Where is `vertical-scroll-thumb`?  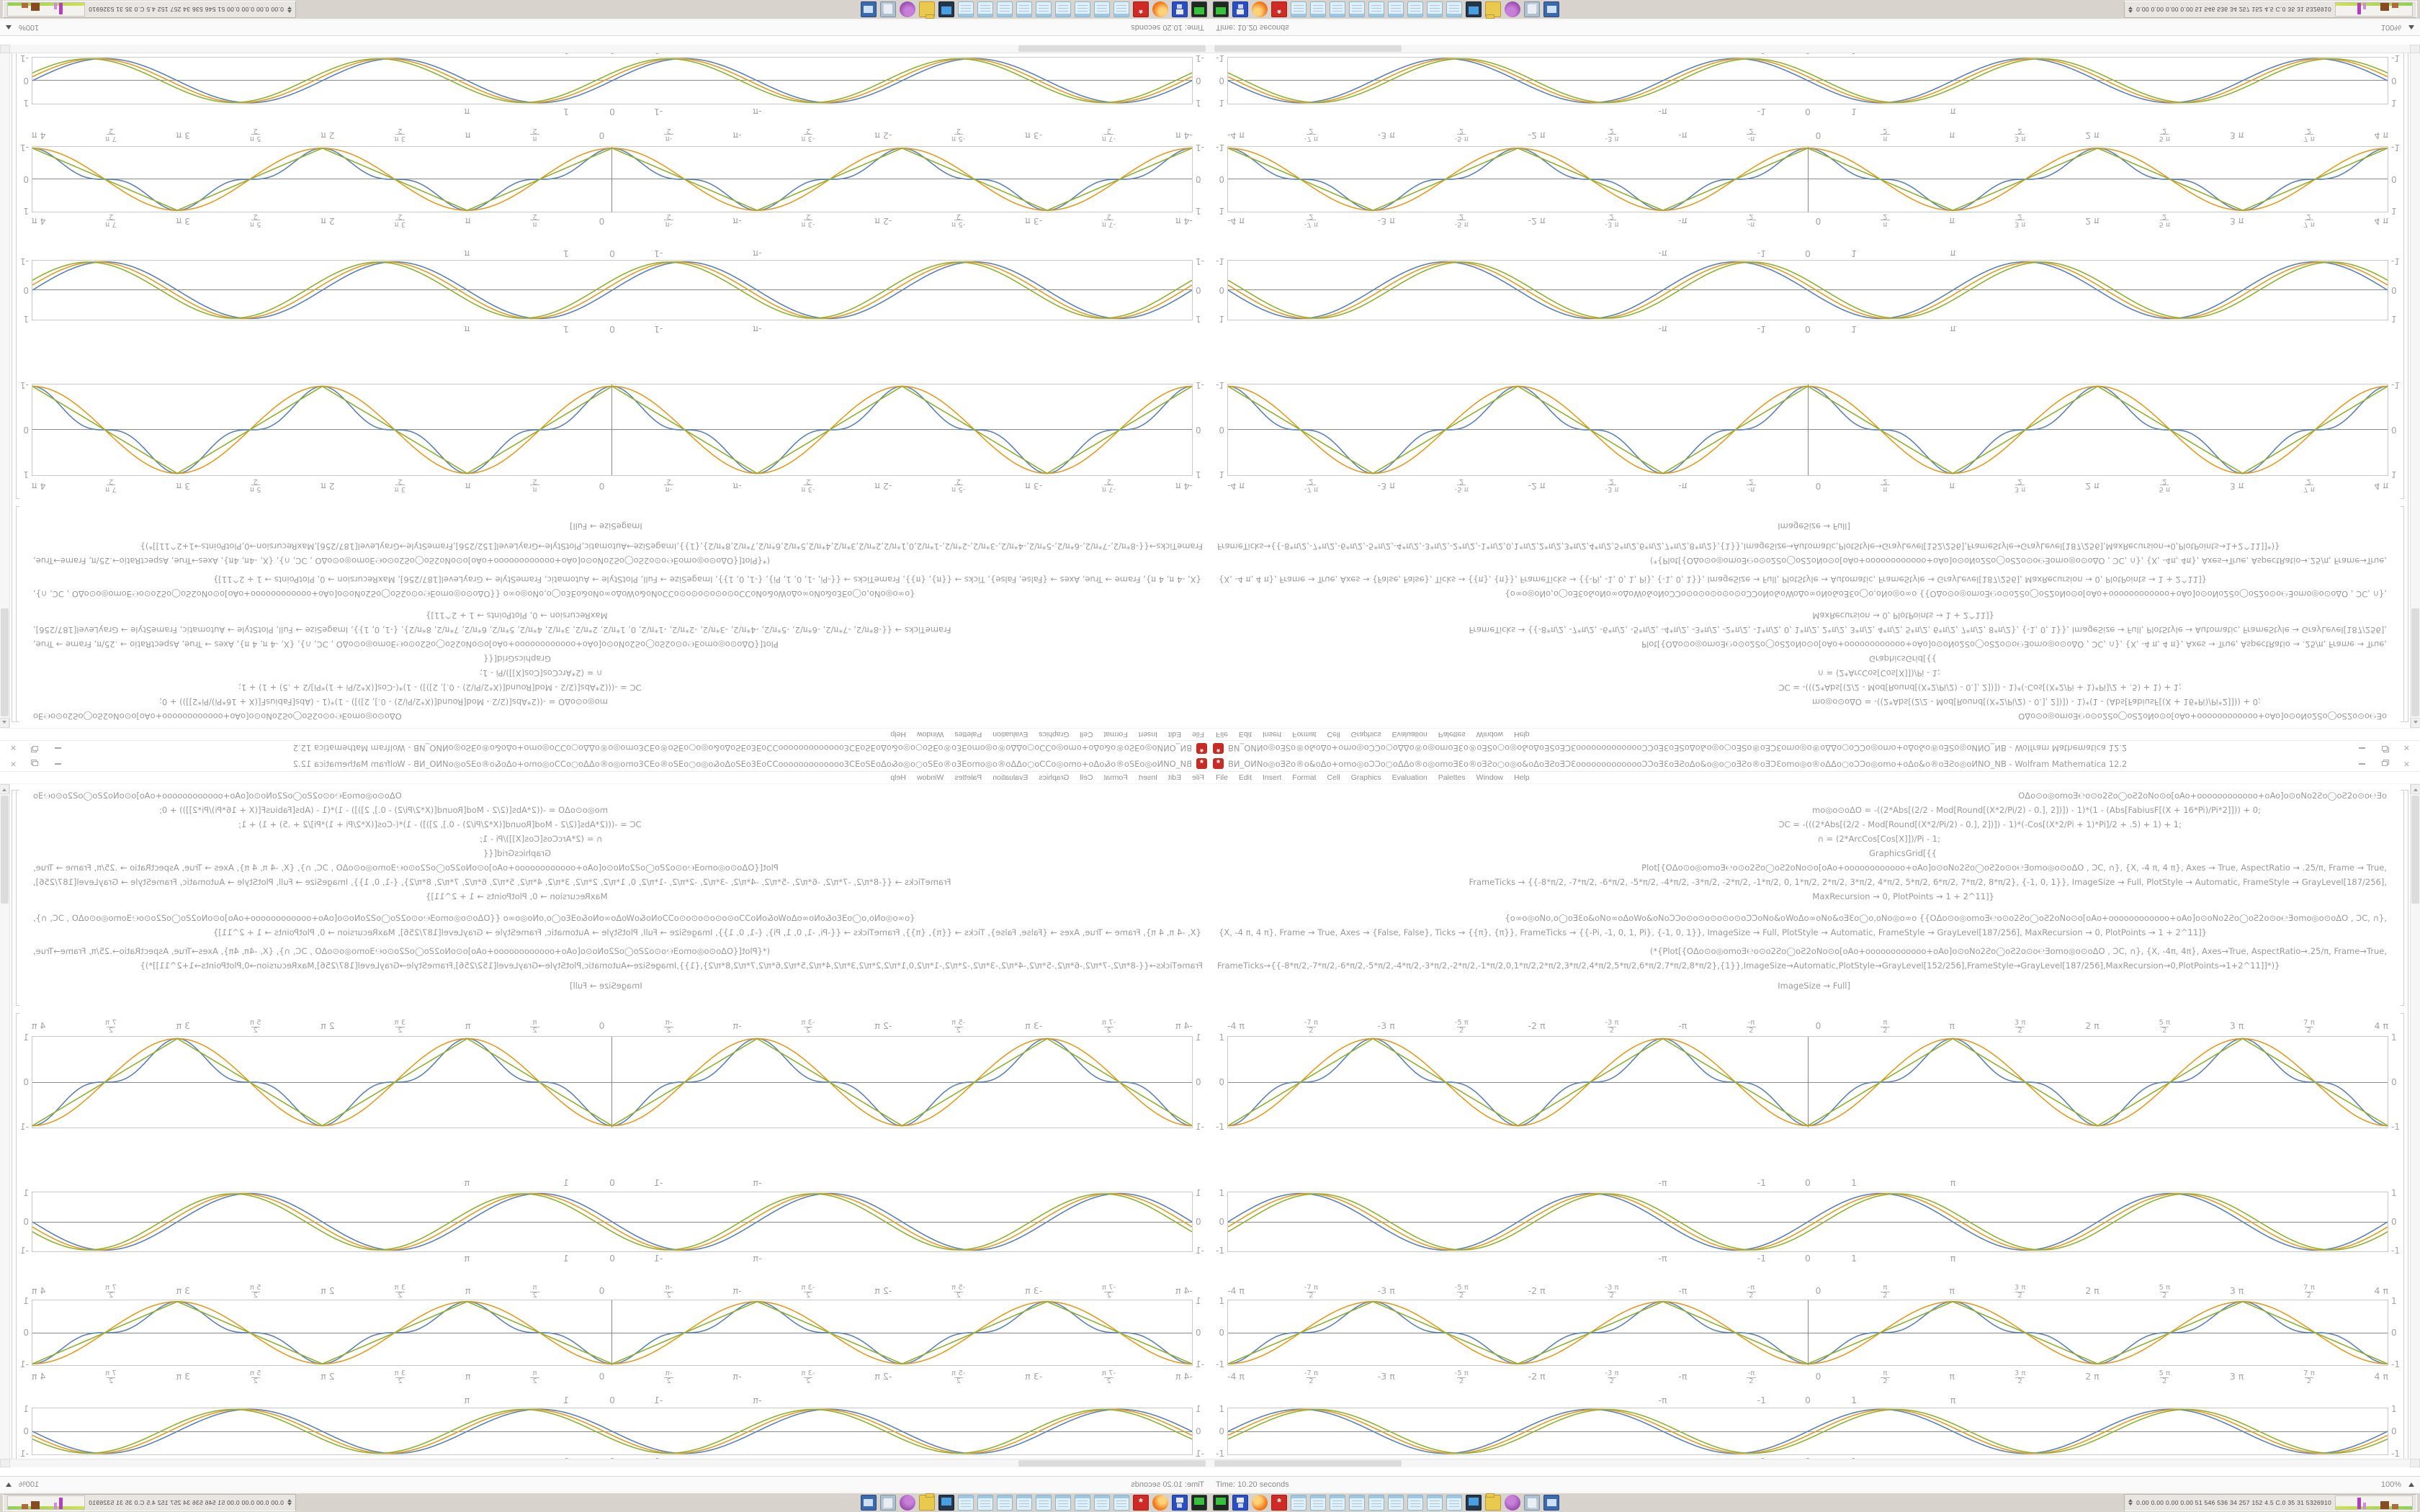 vertical-scroll-thumb is located at coordinates (5, 662).